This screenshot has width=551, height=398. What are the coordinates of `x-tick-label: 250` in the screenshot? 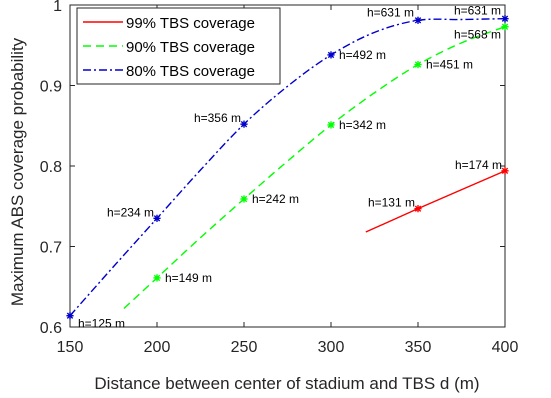 It's located at (244, 347).